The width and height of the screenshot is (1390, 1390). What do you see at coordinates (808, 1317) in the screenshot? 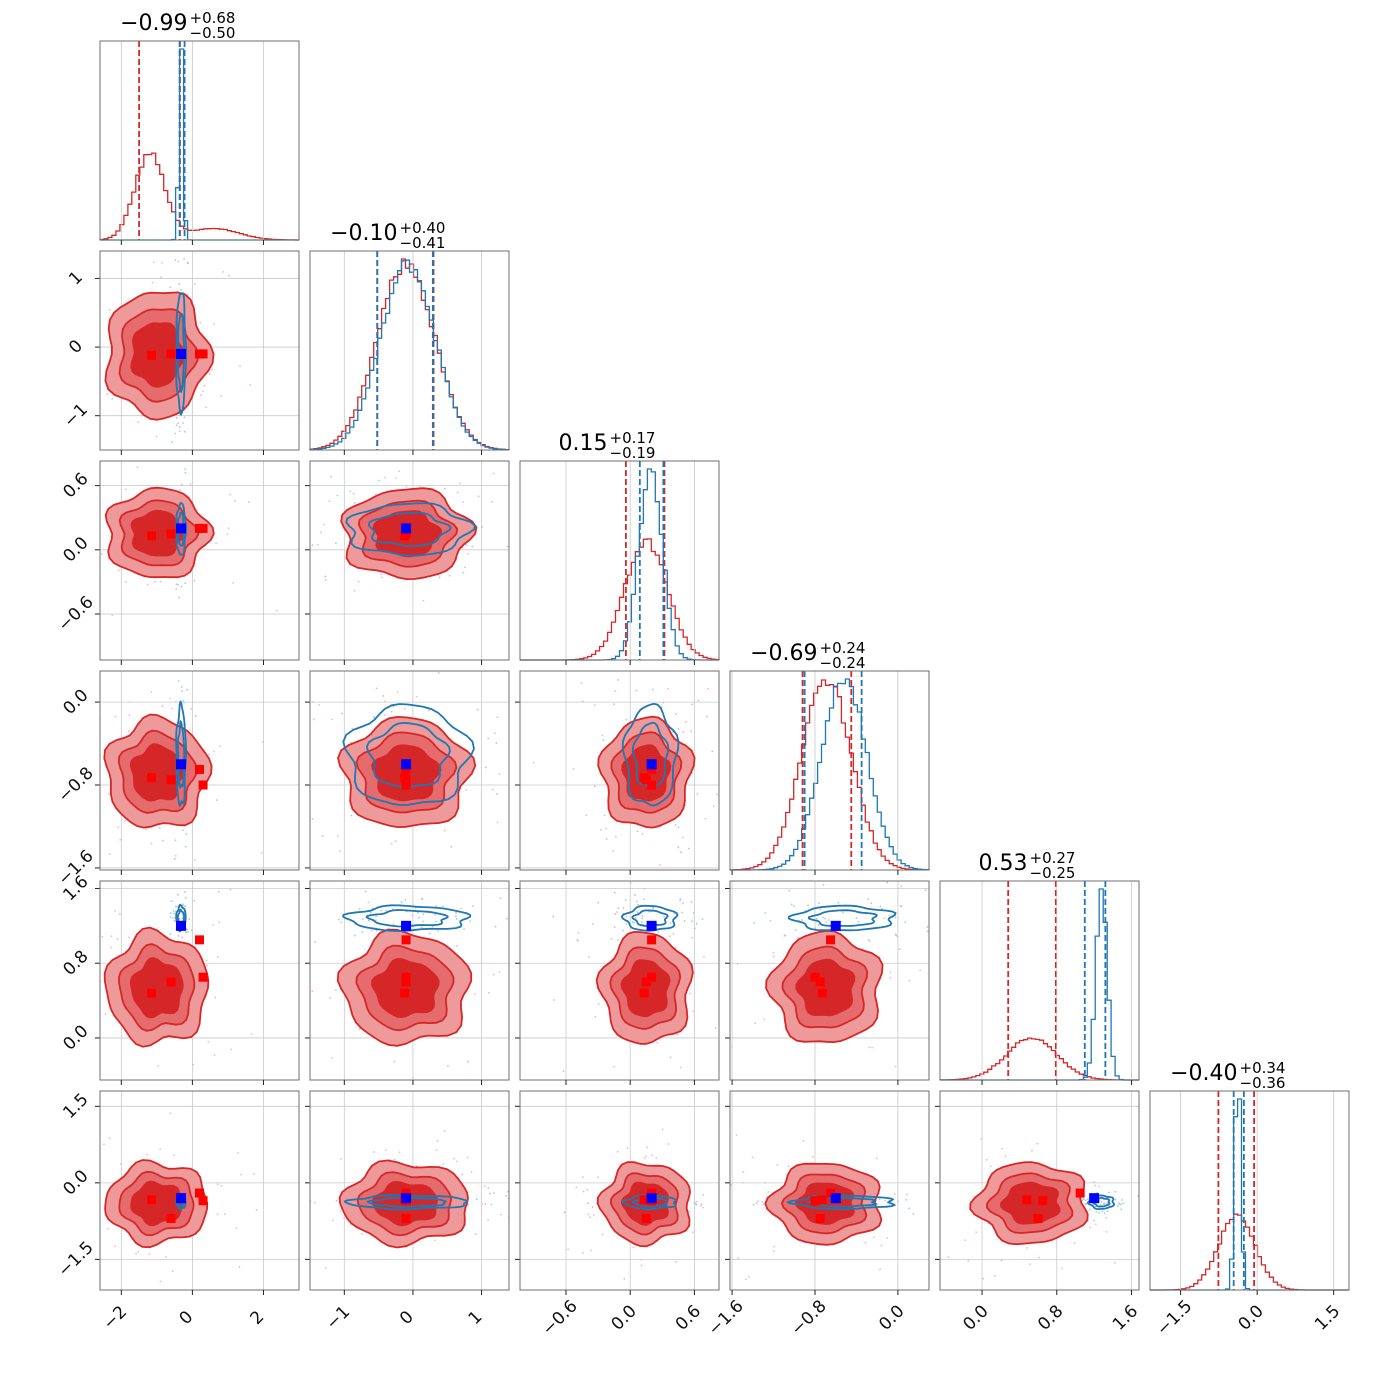
I see `xtick-label-3-1: −0.8` at bounding box center [808, 1317].